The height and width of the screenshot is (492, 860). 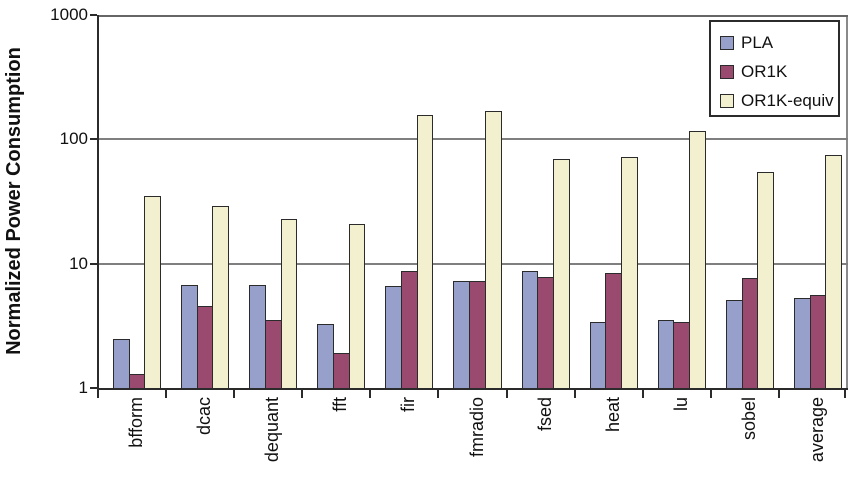 I want to click on x-label-slot-sobel: sobel, so click(x=744, y=444).